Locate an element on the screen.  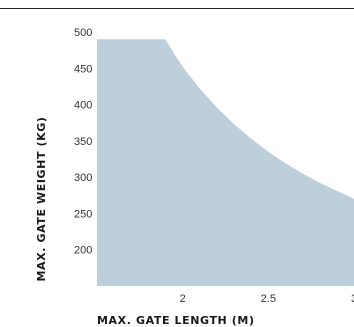
y-tick-label: 200 is located at coordinates (83, 251).